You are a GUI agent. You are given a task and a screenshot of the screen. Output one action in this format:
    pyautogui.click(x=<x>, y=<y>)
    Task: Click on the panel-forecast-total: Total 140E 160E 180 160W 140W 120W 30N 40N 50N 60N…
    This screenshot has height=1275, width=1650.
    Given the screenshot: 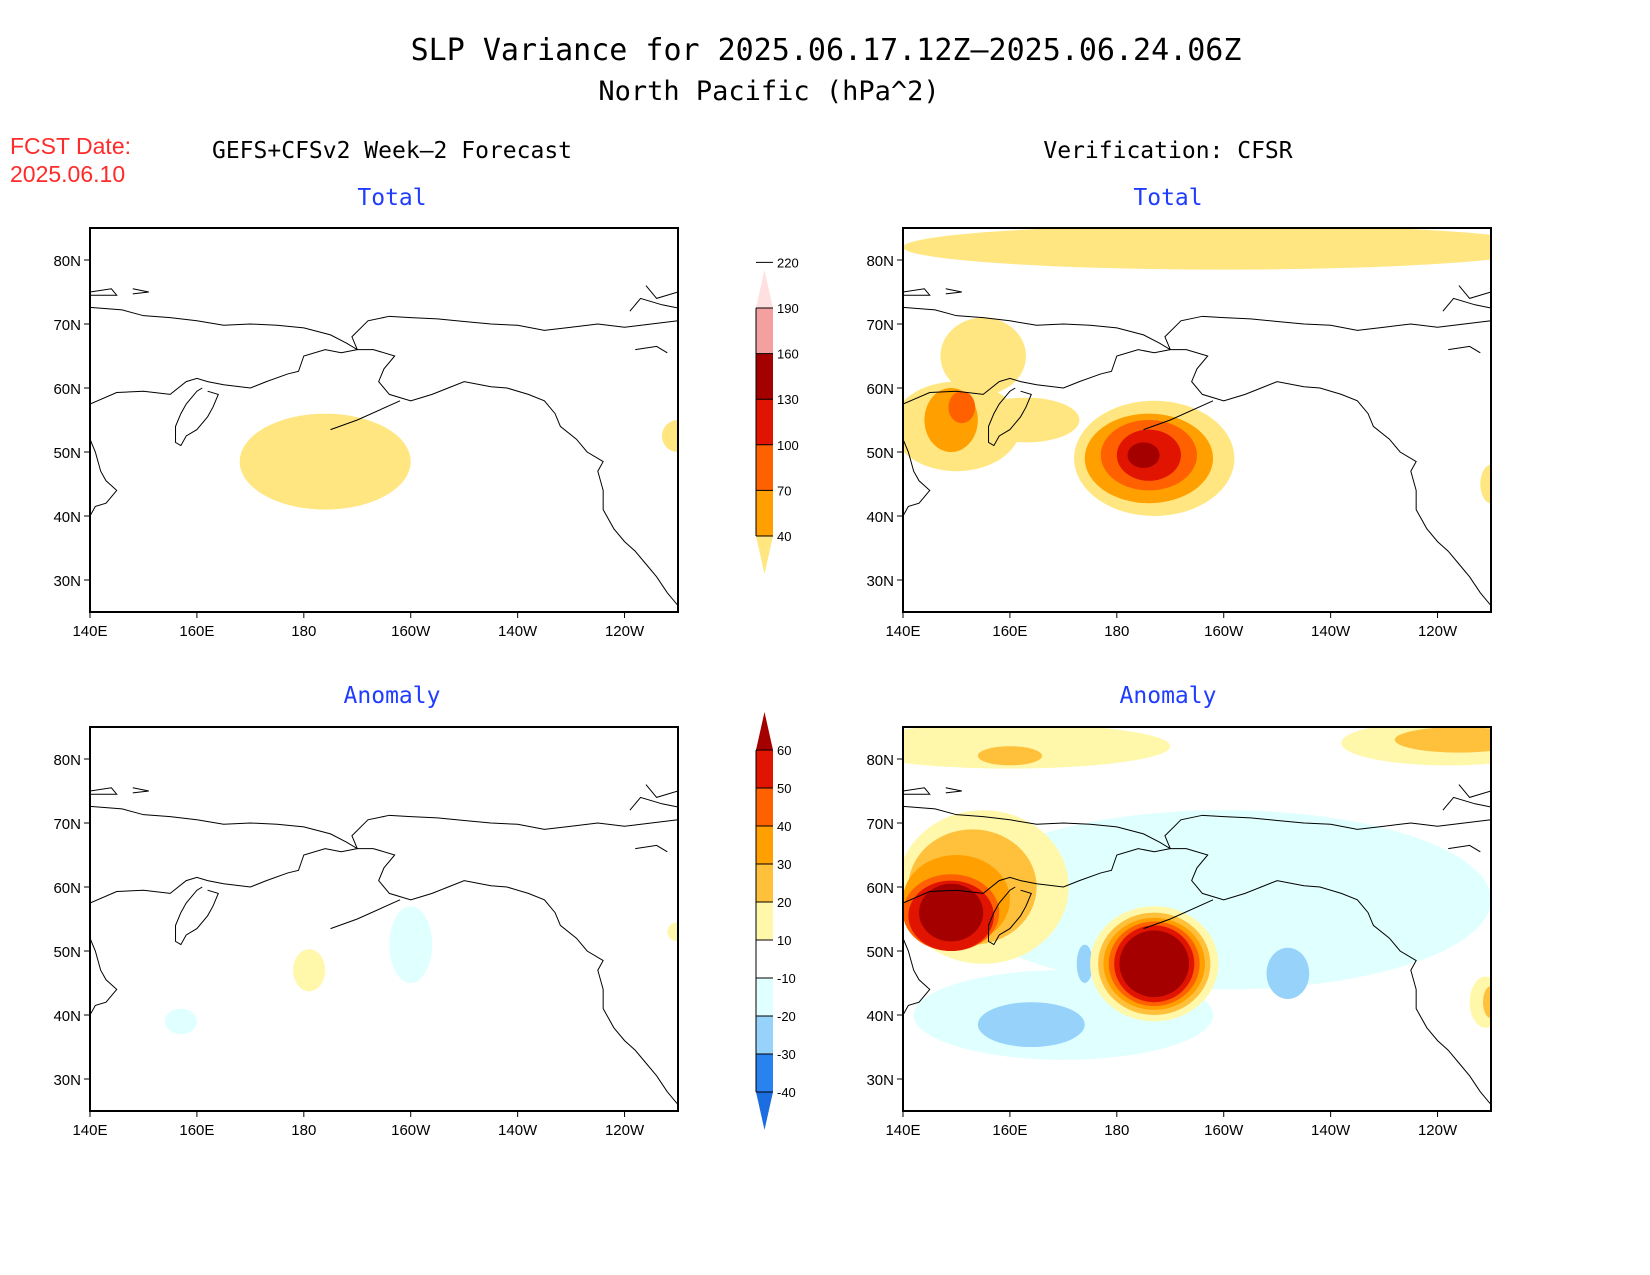 What is the action you would take?
    pyautogui.click(x=366, y=412)
    